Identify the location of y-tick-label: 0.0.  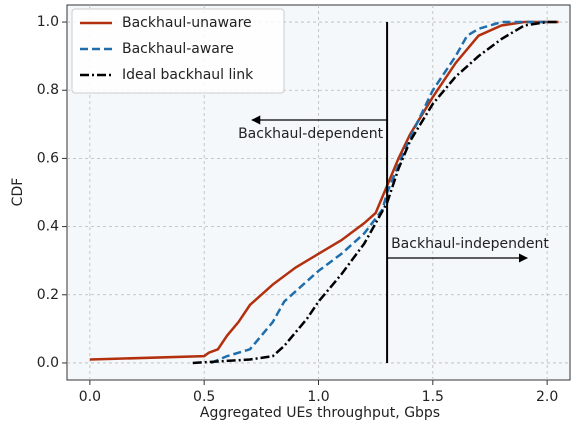
(48, 363).